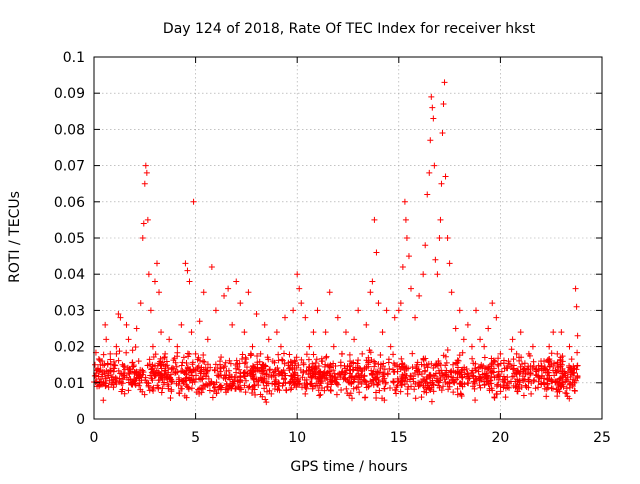 The height and width of the screenshot is (484, 640). Describe the element at coordinates (69, 275) in the screenshot. I see `y-tick-label: 0.04` at that location.